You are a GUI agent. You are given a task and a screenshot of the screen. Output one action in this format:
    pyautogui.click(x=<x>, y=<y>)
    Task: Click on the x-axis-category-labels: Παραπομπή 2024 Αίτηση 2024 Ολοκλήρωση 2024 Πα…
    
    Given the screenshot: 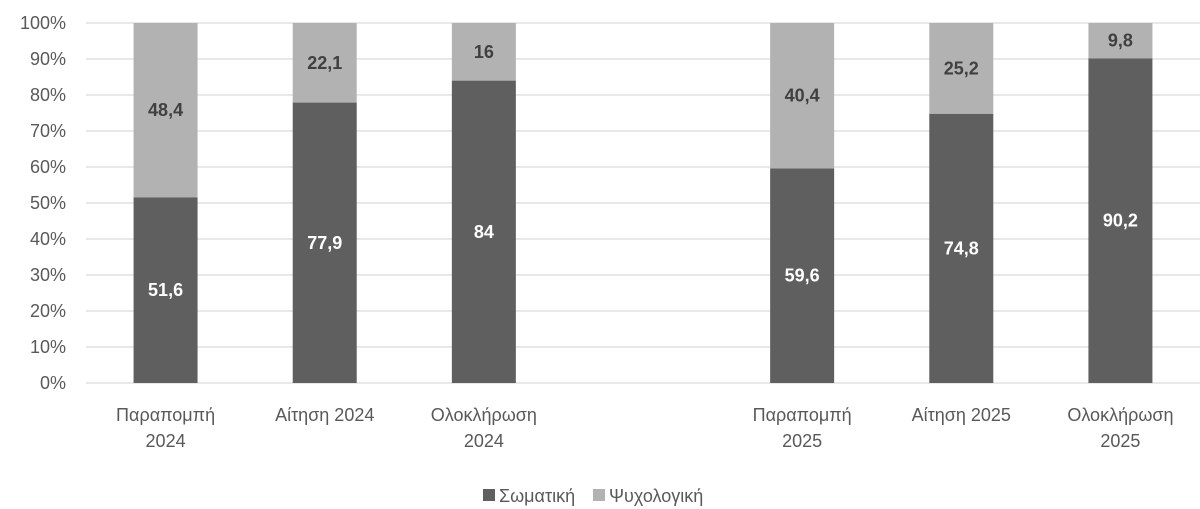 What is the action you would take?
    pyautogui.click(x=644, y=428)
    